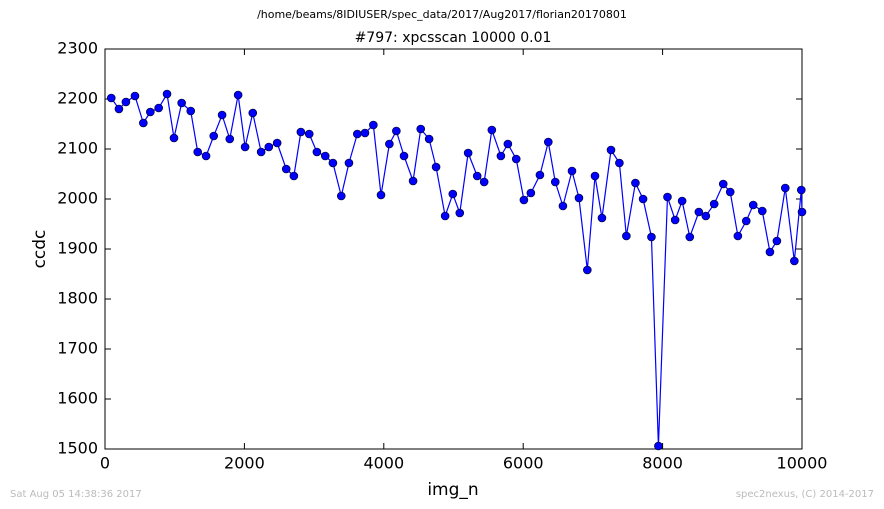 Image resolution: width=884 pixels, height=509 pixels. I want to click on y-tick-label: 1700, so click(77, 348).